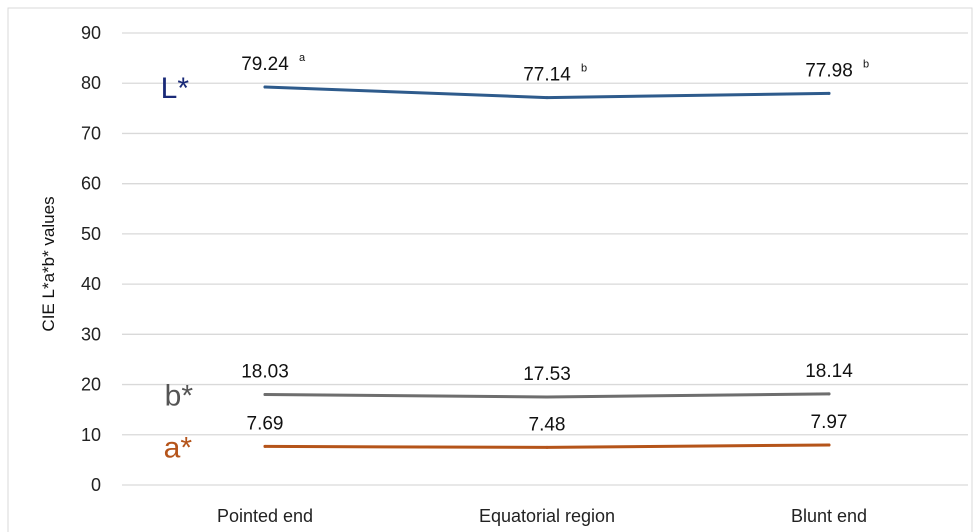 This screenshot has width=980, height=532. What do you see at coordinates (515, 78) in the screenshot?
I see `series-0: 79.24 a 77.14 b 77.98 b L*` at bounding box center [515, 78].